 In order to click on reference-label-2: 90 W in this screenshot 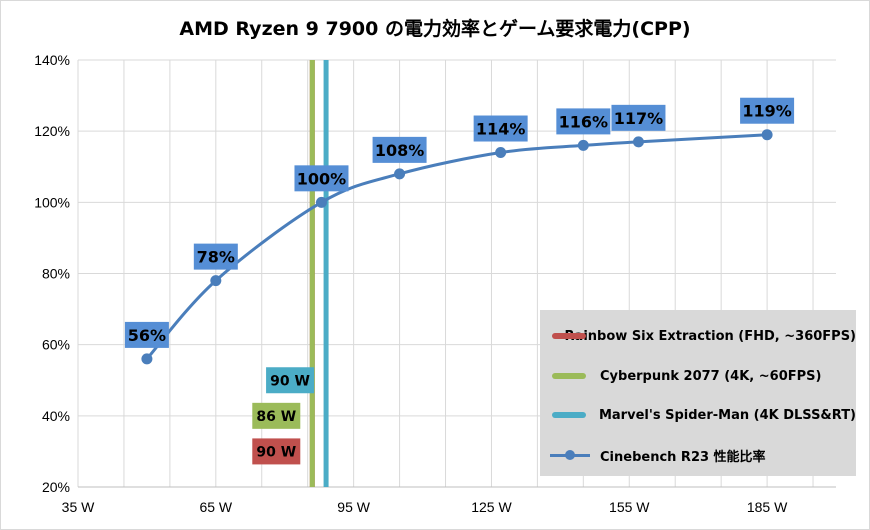, I will do `click(290, 381)`.